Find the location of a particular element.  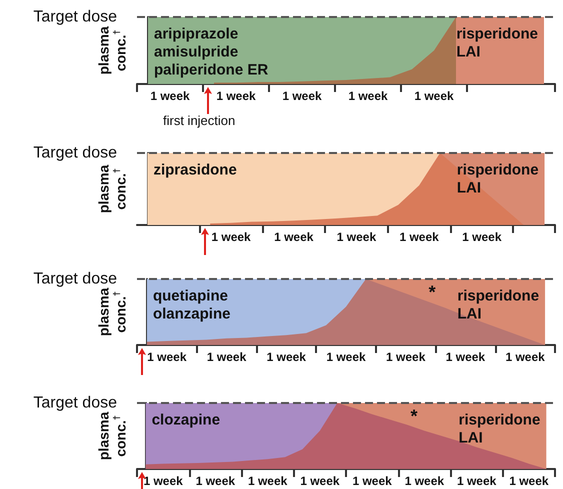

series-label: aripiprazole amisulpride paliperidone ER is located at coordinates (211, 52).